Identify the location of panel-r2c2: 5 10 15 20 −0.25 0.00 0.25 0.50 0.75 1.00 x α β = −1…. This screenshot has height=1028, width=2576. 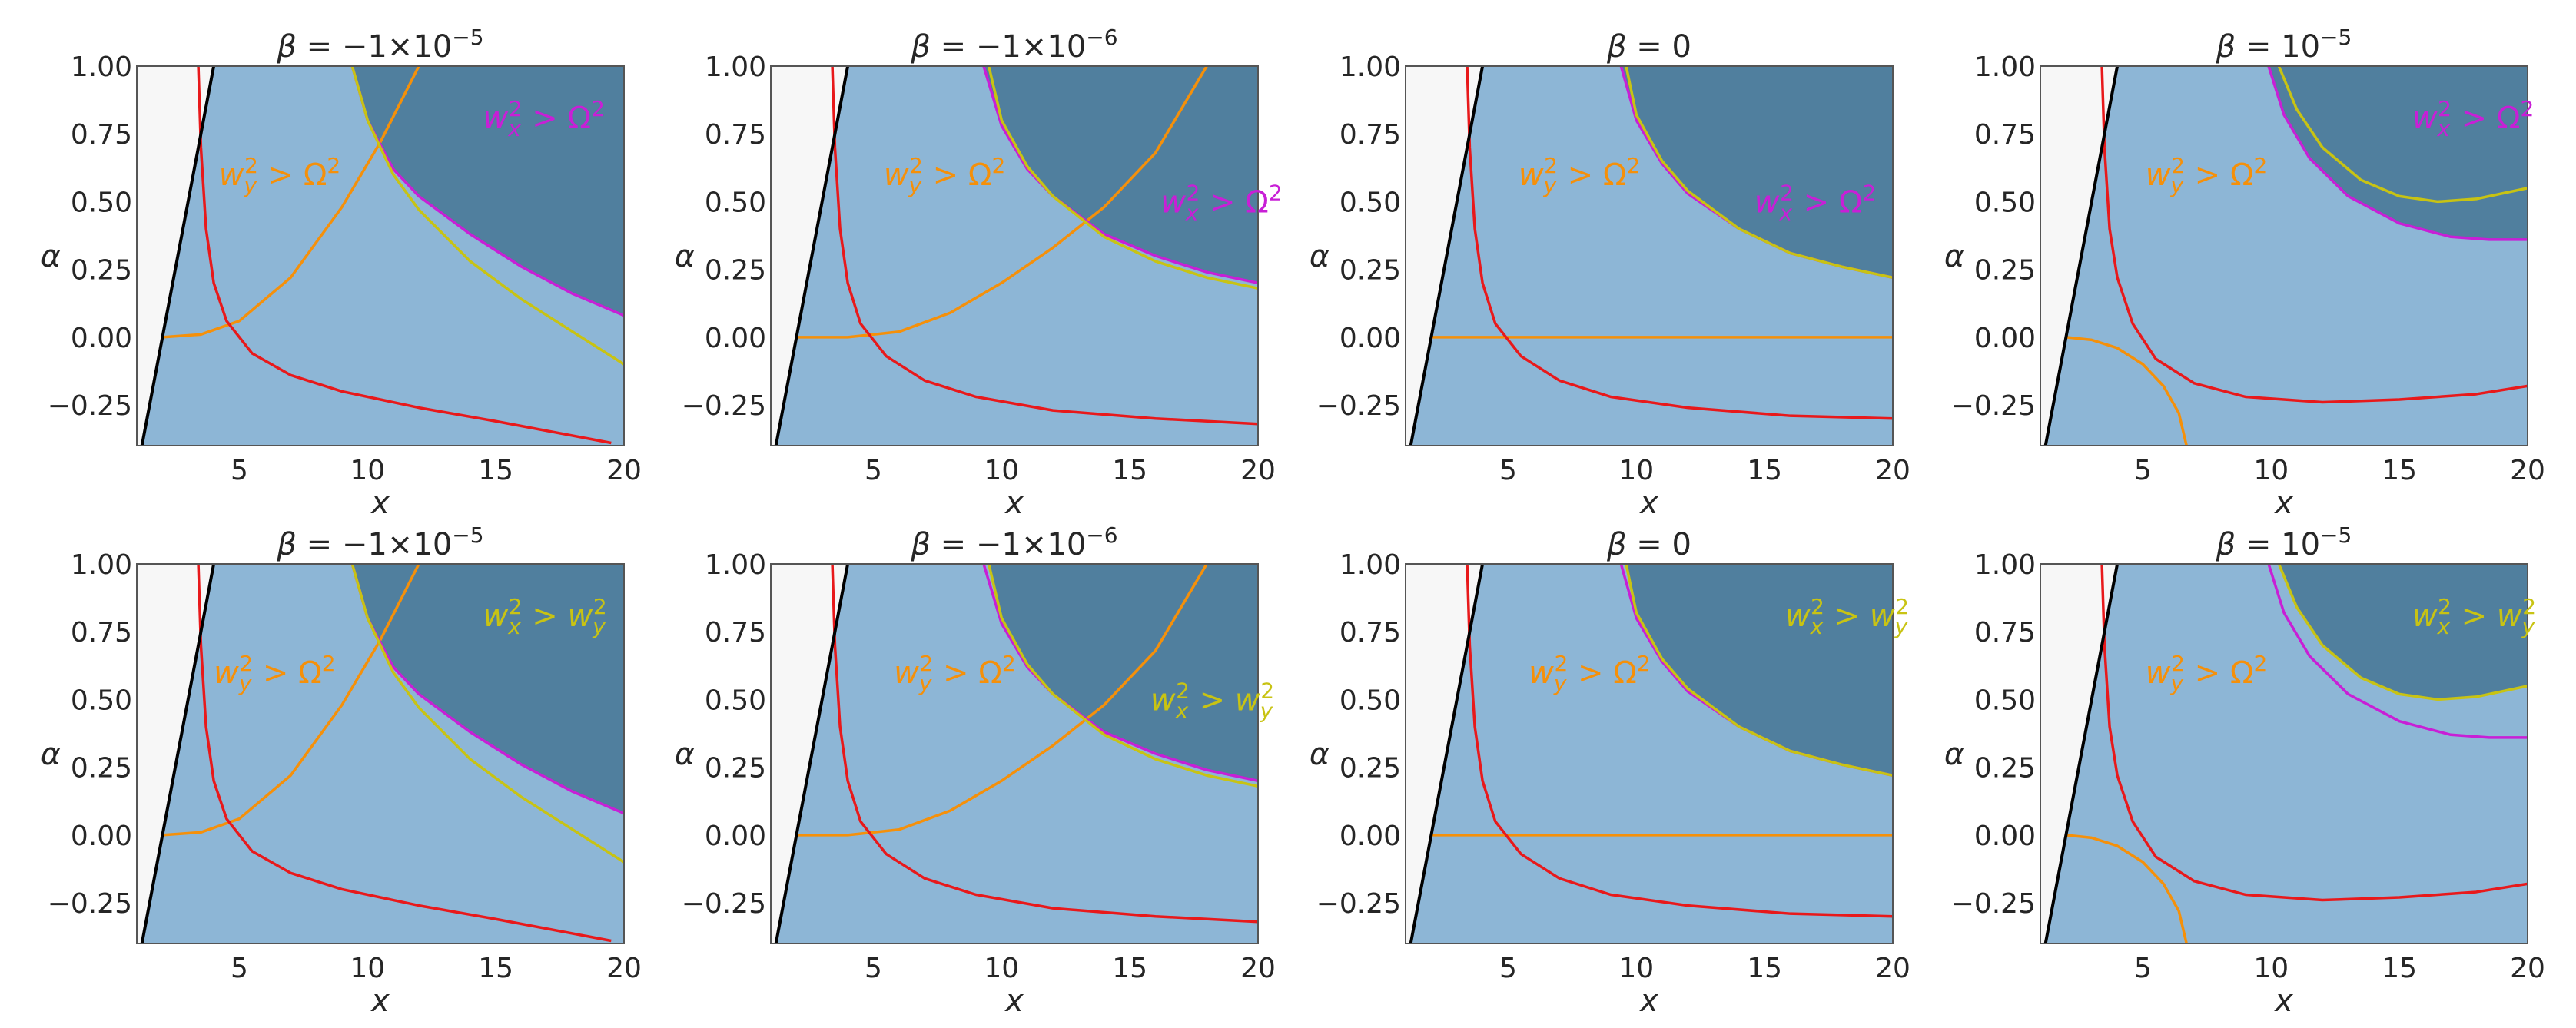
(976, 770).